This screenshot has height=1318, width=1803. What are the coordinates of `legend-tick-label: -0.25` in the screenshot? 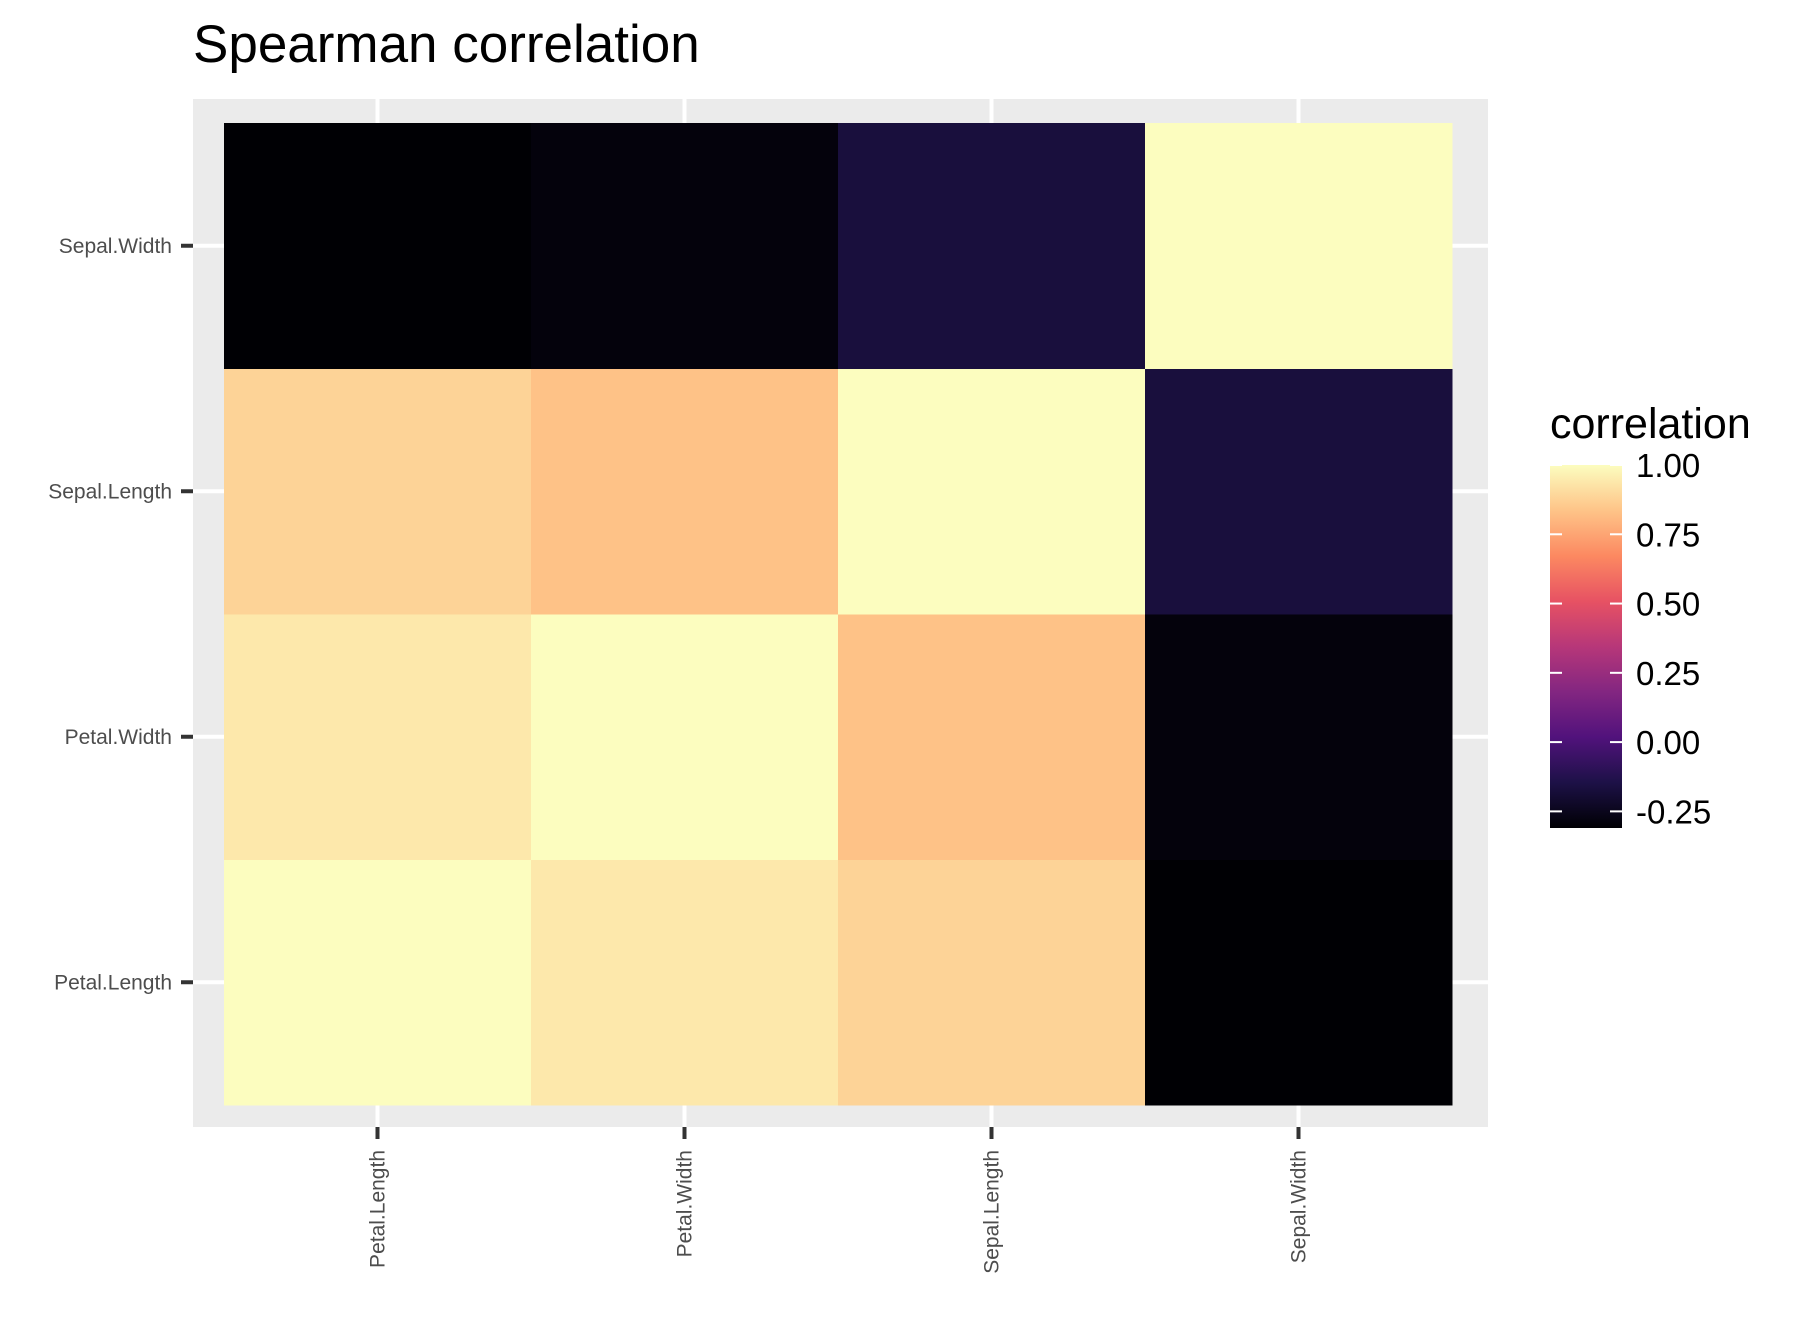 It's located at (1673, 811).